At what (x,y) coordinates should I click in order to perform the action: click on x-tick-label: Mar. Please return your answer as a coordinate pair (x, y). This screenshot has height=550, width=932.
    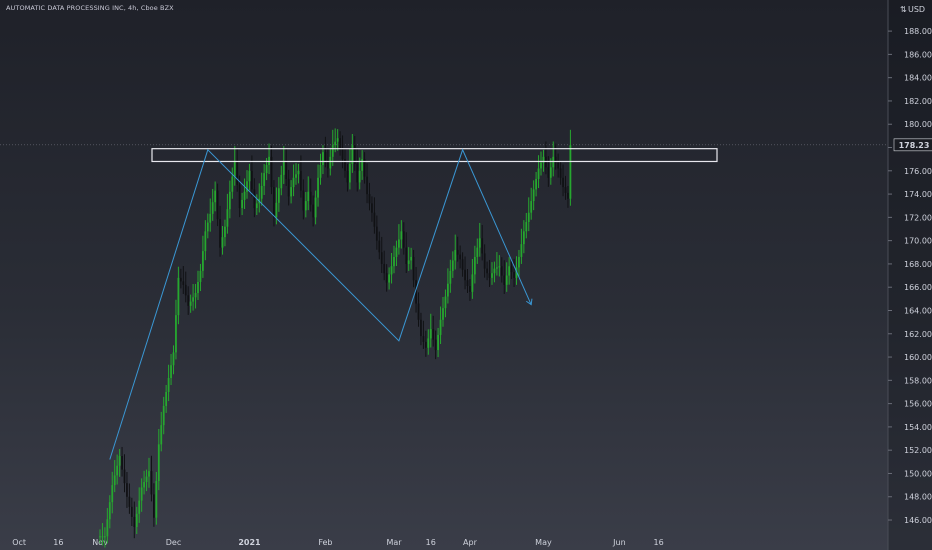
    Looking at the image, I should click on (394, 542).